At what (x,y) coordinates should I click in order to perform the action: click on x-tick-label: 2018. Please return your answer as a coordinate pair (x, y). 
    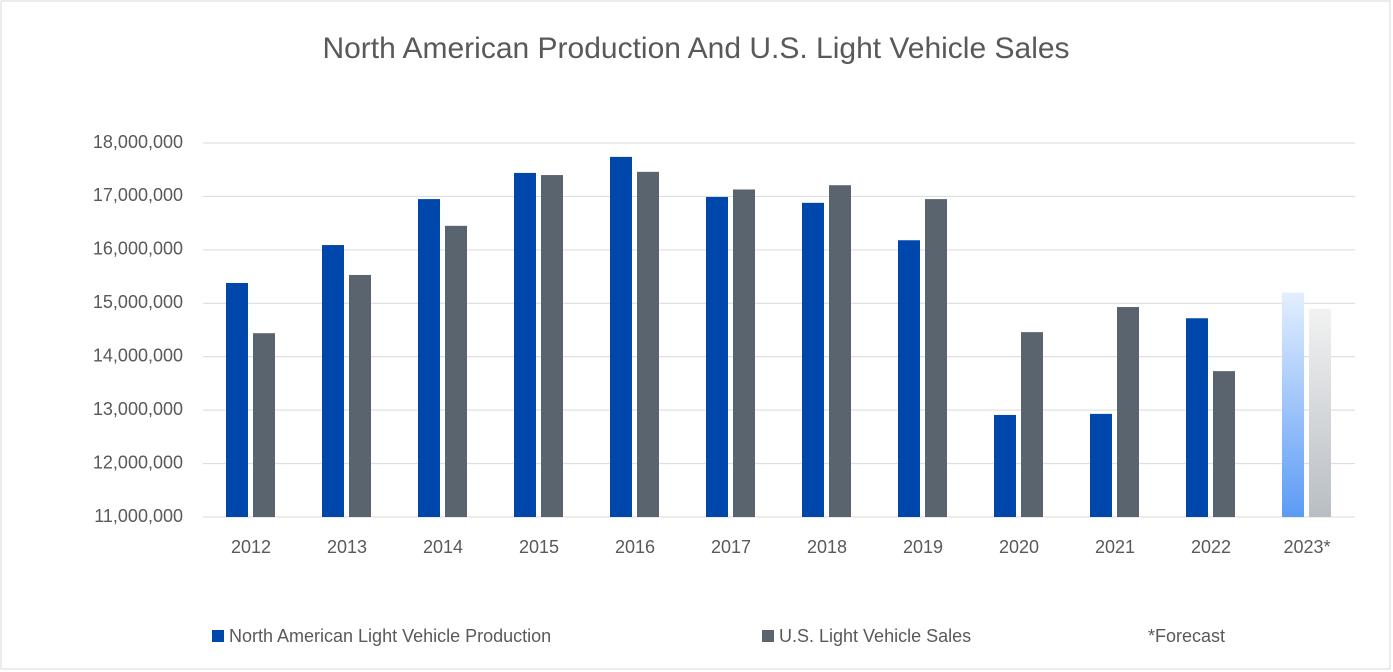
    Looking at the image, I should click on (827, 547).